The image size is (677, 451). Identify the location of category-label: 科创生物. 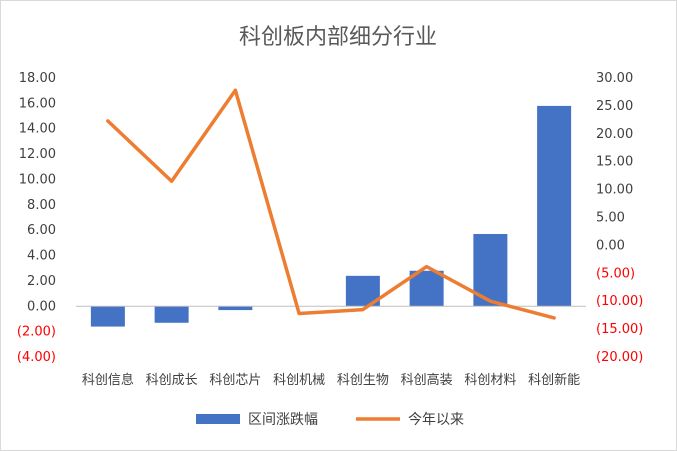
(363, 380).